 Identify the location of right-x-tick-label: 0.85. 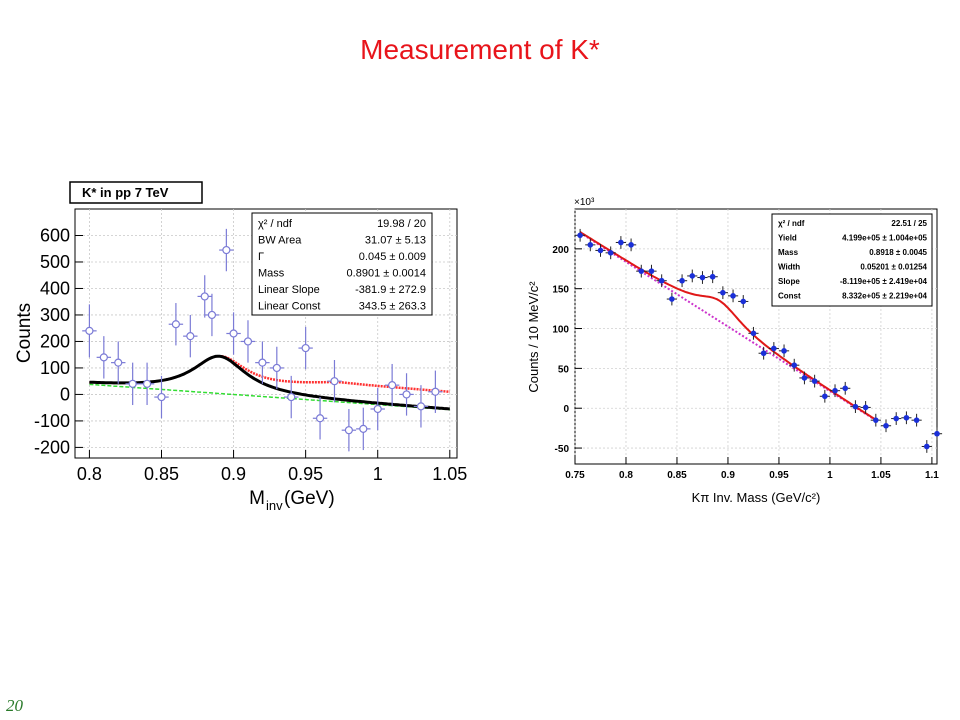
(677, 475).